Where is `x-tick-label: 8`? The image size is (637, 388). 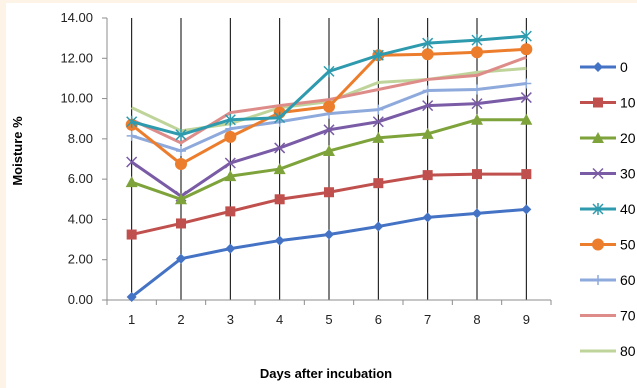
x-tick-label: 8 is located at coordinates (476, 319).